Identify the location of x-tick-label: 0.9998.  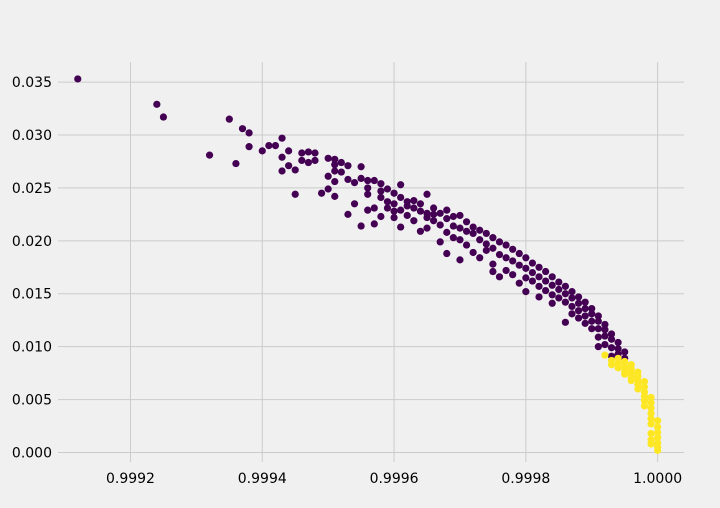
(525, 479).